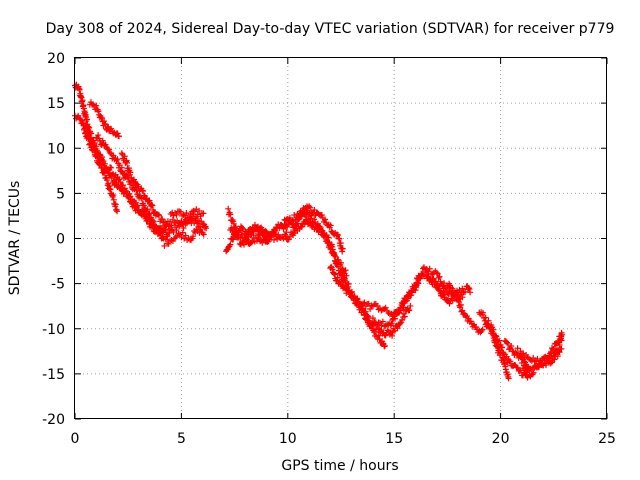 This screenshot has width=640, height=480. I want to click on x-tick-label: 5, so click(181, 439).